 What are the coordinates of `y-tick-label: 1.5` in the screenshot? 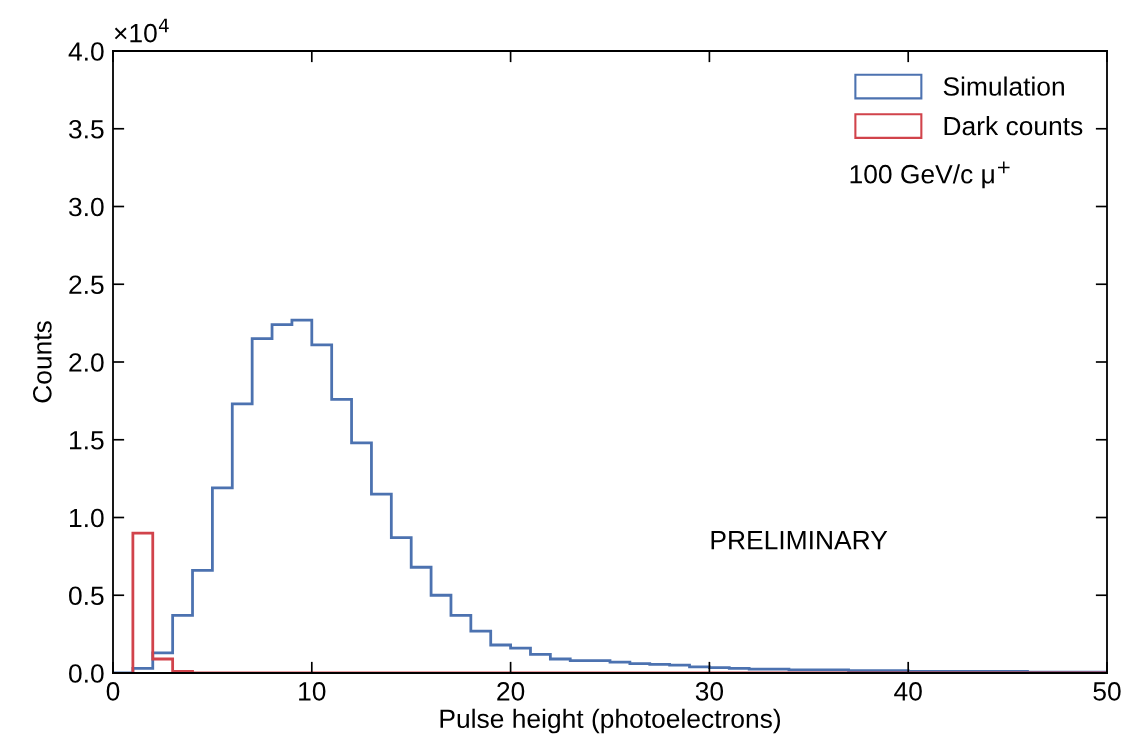 It's located at (87, 440).